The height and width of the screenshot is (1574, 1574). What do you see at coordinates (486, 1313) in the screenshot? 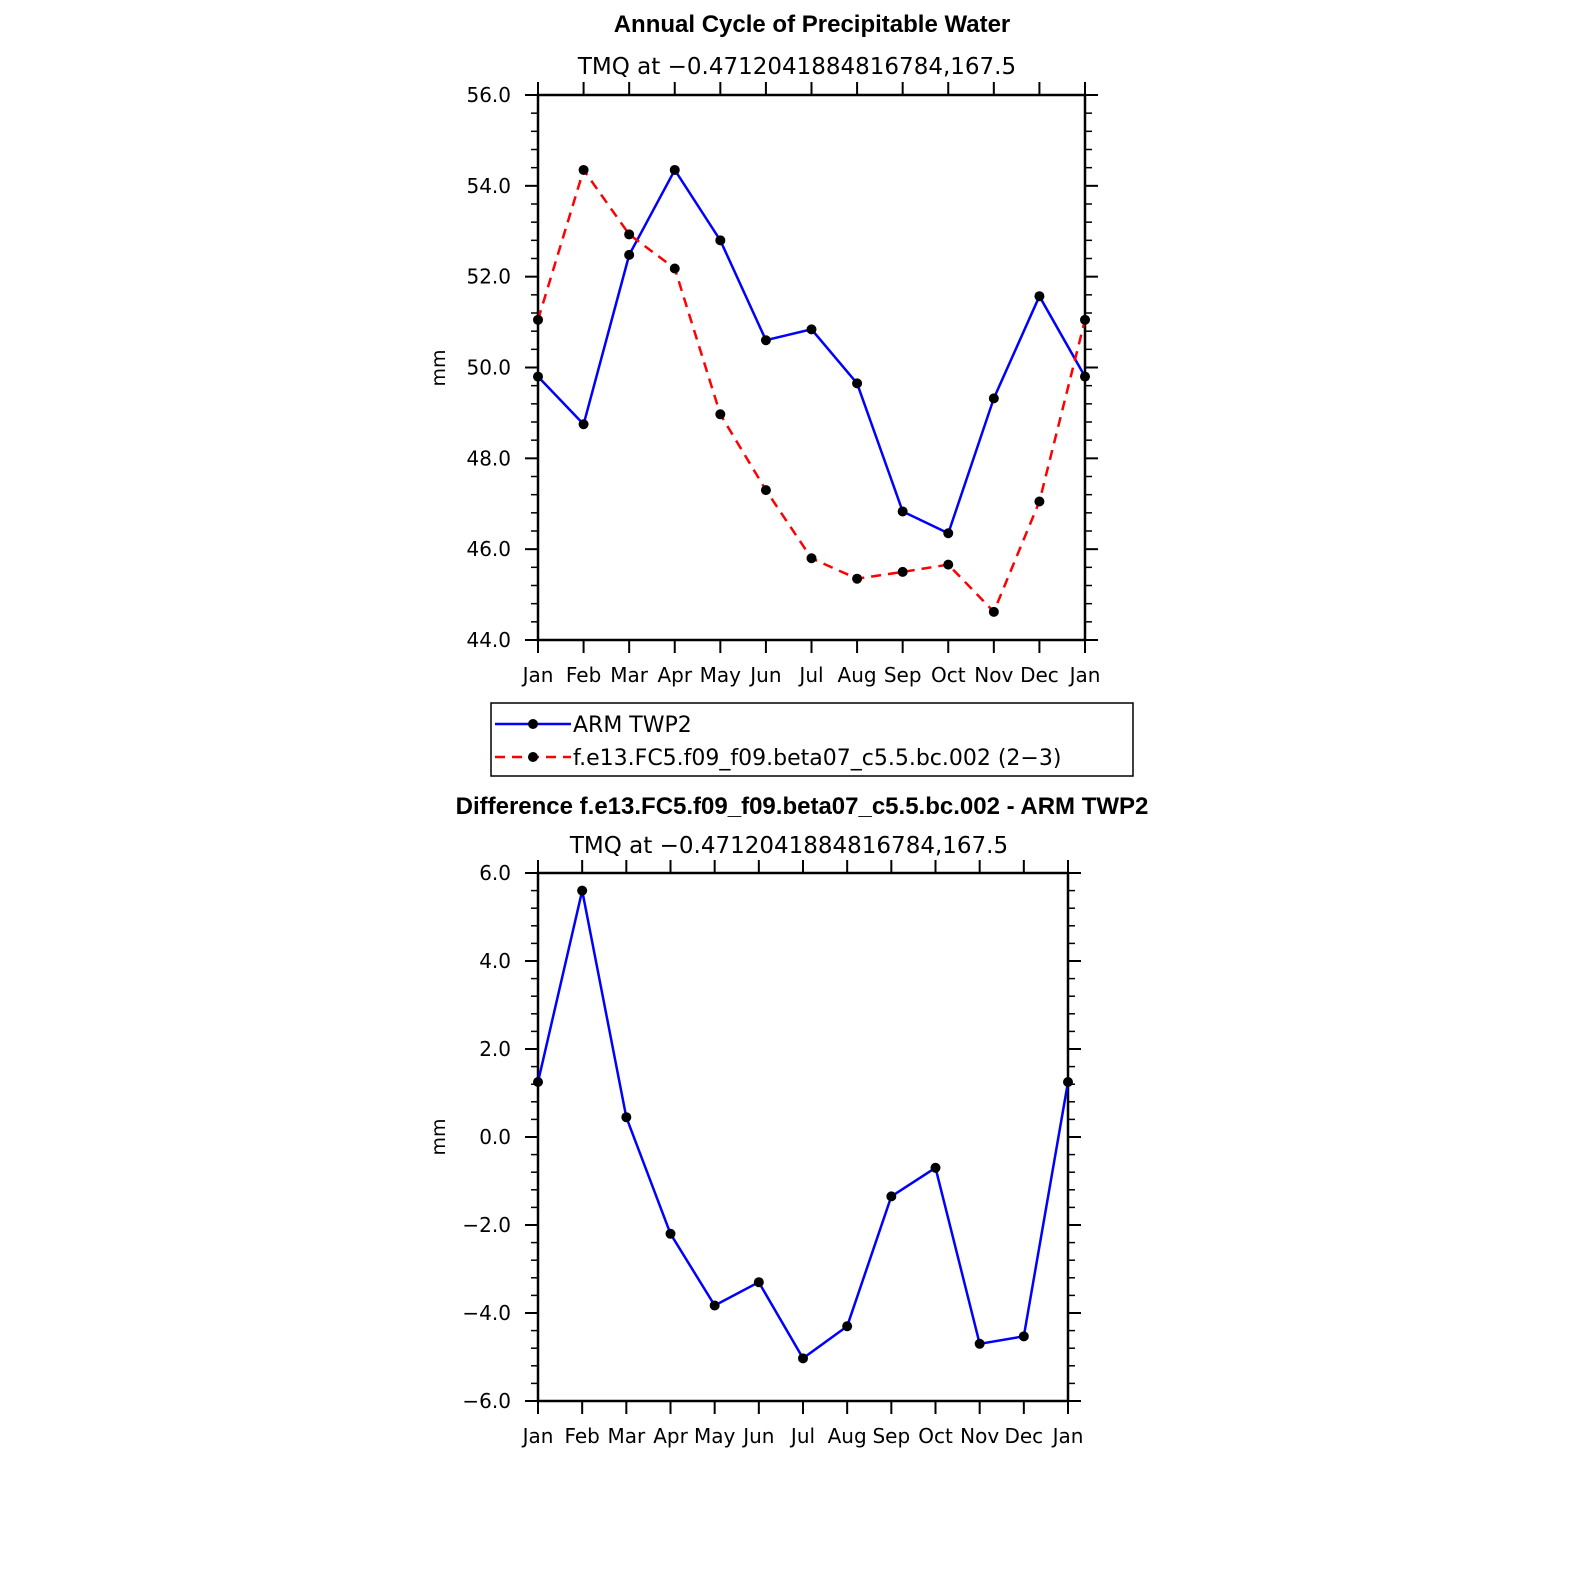
I see `y-tick-label: −4.0` at bounding box center [486, 1313].